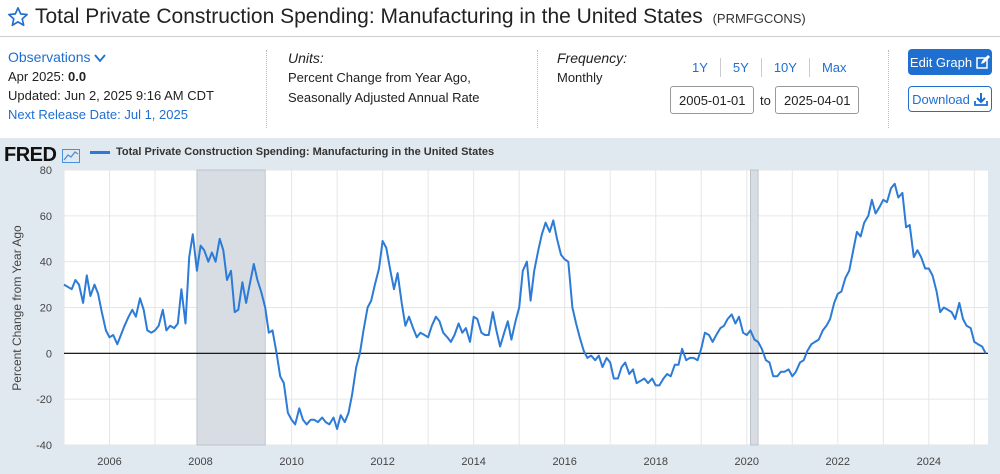  I want to click on x-axis: 2006 2008 2010 2012 2014 2016 2018 2020 2022 2024, so click(519, 462).